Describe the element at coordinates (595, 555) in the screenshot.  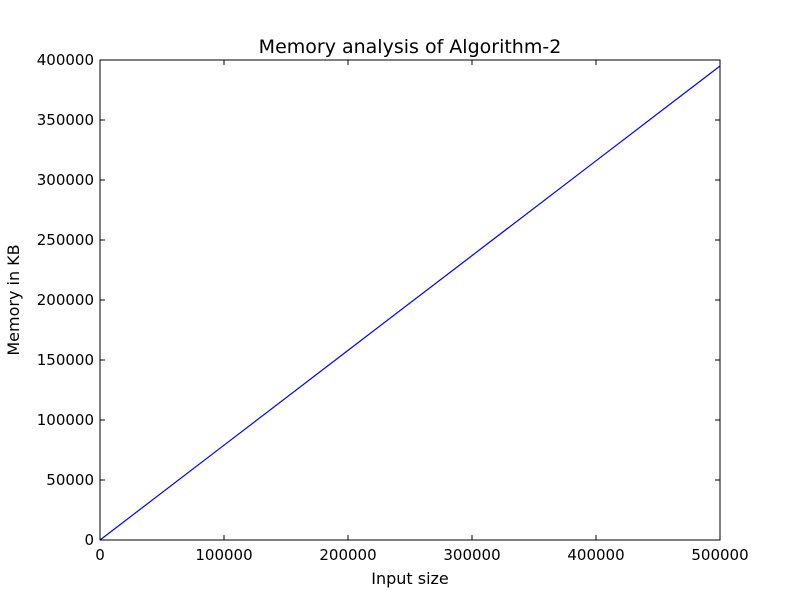
I see `x-tick-label: 400000` at that location.